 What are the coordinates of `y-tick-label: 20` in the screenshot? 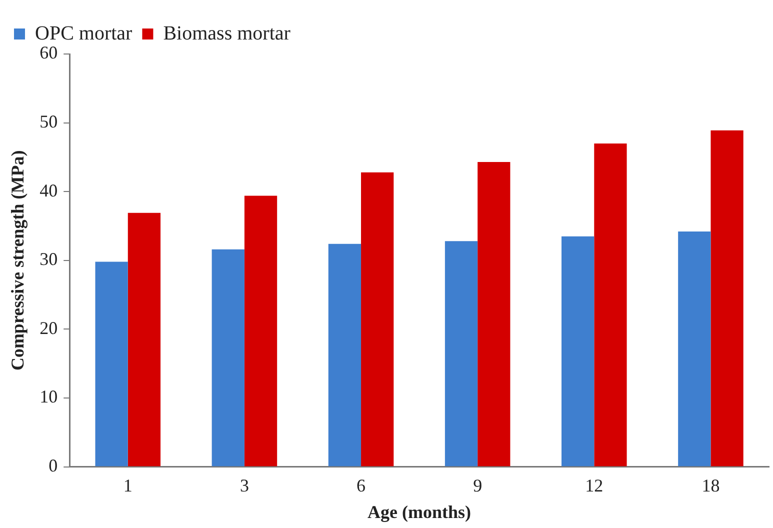 It's located at (49, 328).